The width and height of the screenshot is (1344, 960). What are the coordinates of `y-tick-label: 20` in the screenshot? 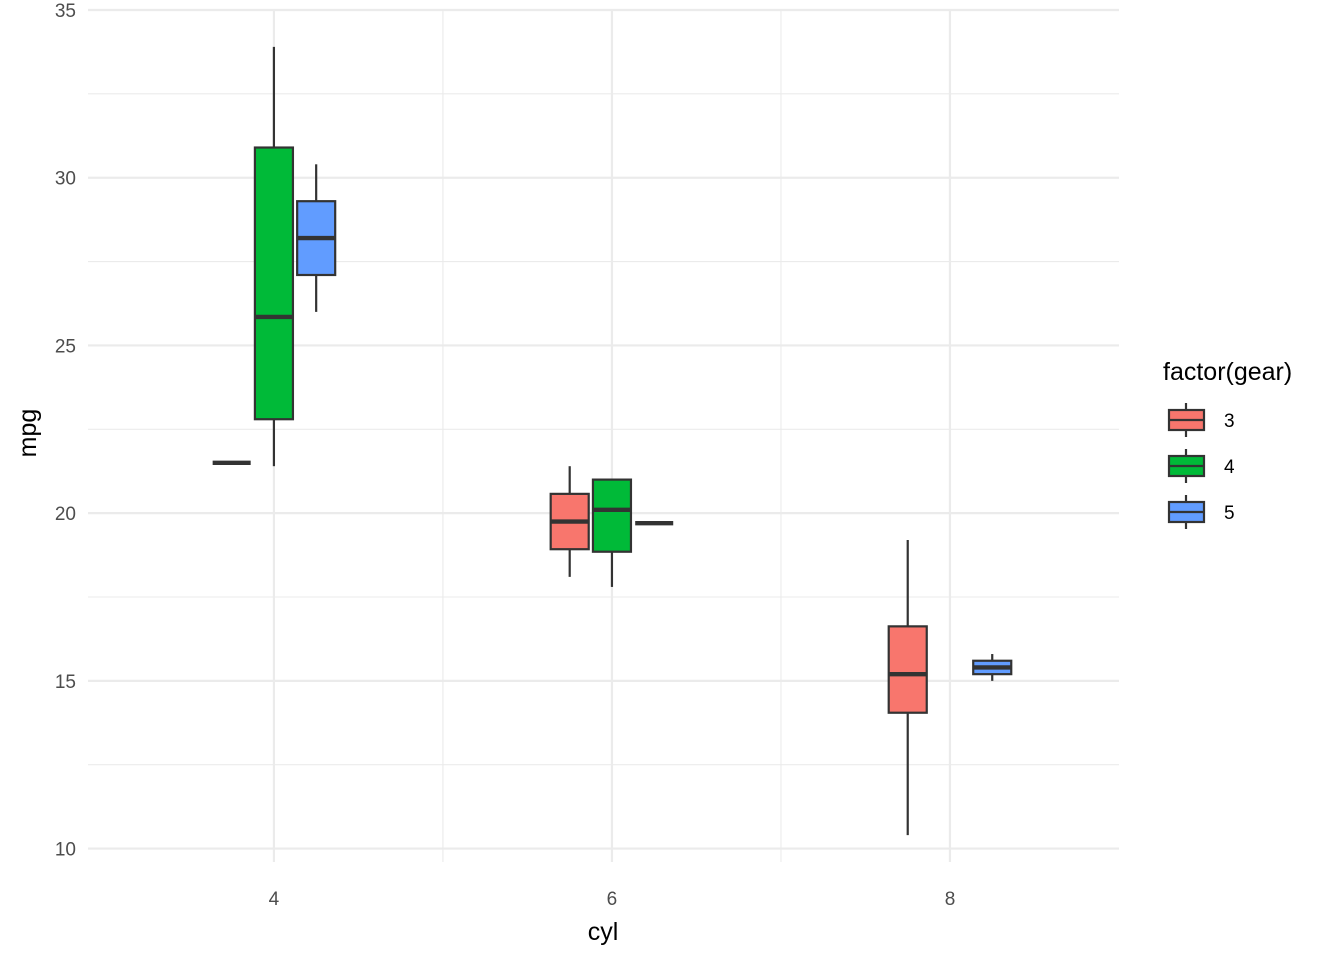 It's located at (65, 514).